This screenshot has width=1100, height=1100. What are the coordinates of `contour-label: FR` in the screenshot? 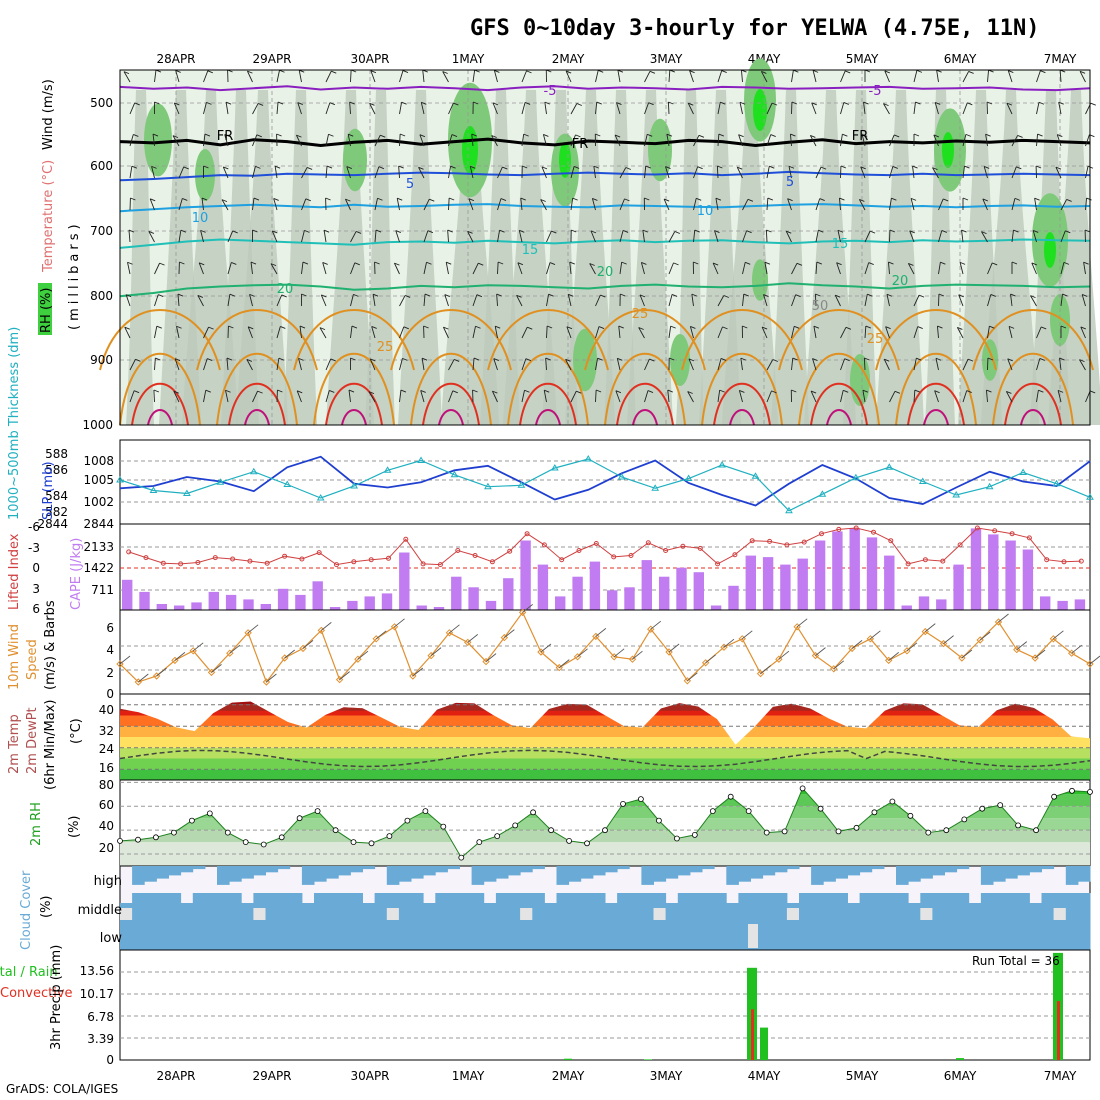 It's located at (225, 136).